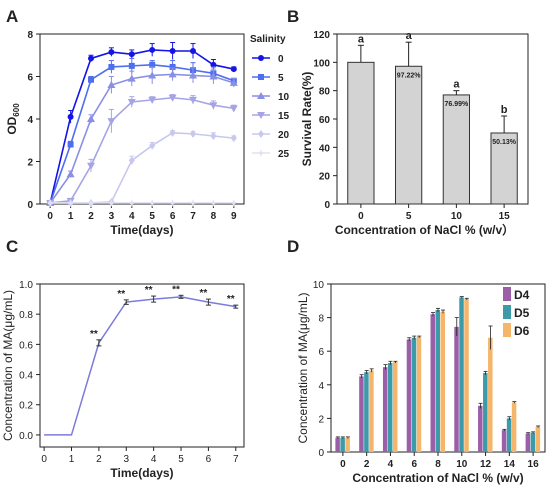 The height and width of the screenshot is (489, 550). What do you see at coordinates (510, 464) in the screenshot?
I see `x-tick-label: 14` at bounding box center [510, 464].